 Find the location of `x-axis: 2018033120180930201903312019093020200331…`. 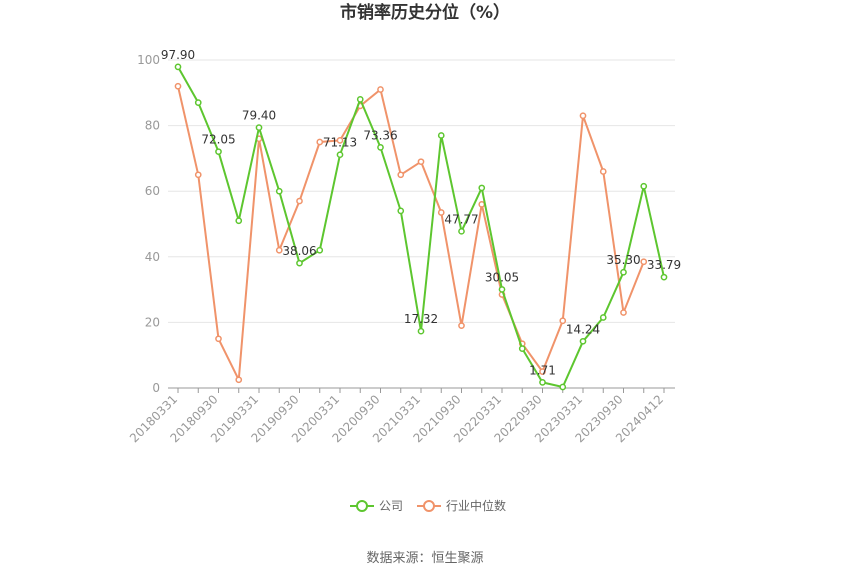

x-axis: 2018033120180930201903312019093020200331… is located at coordinates (396, 416).